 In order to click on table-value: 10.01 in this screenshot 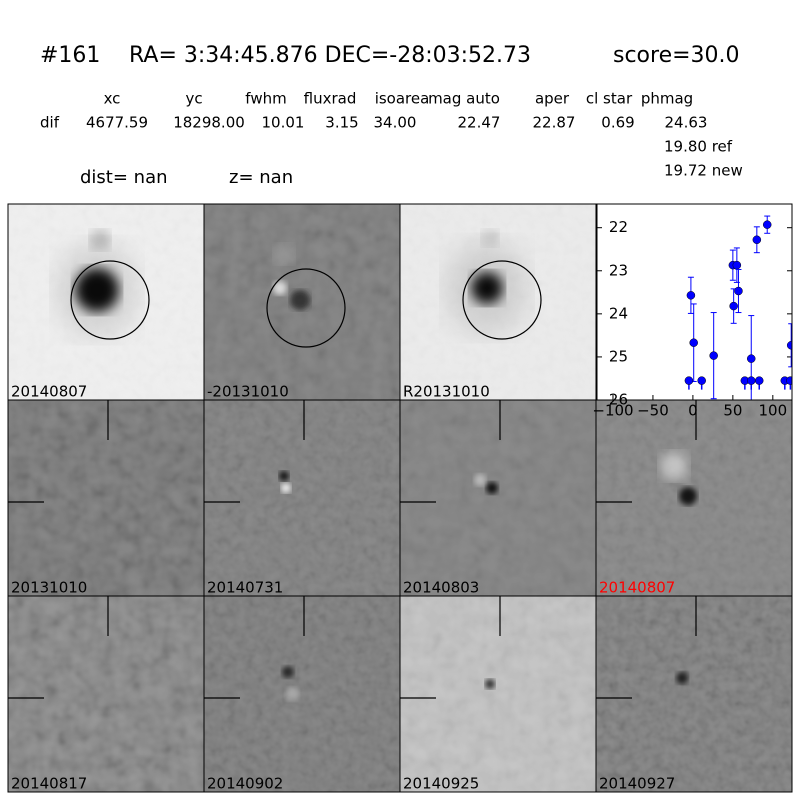, I will do `click(283, 123)`.